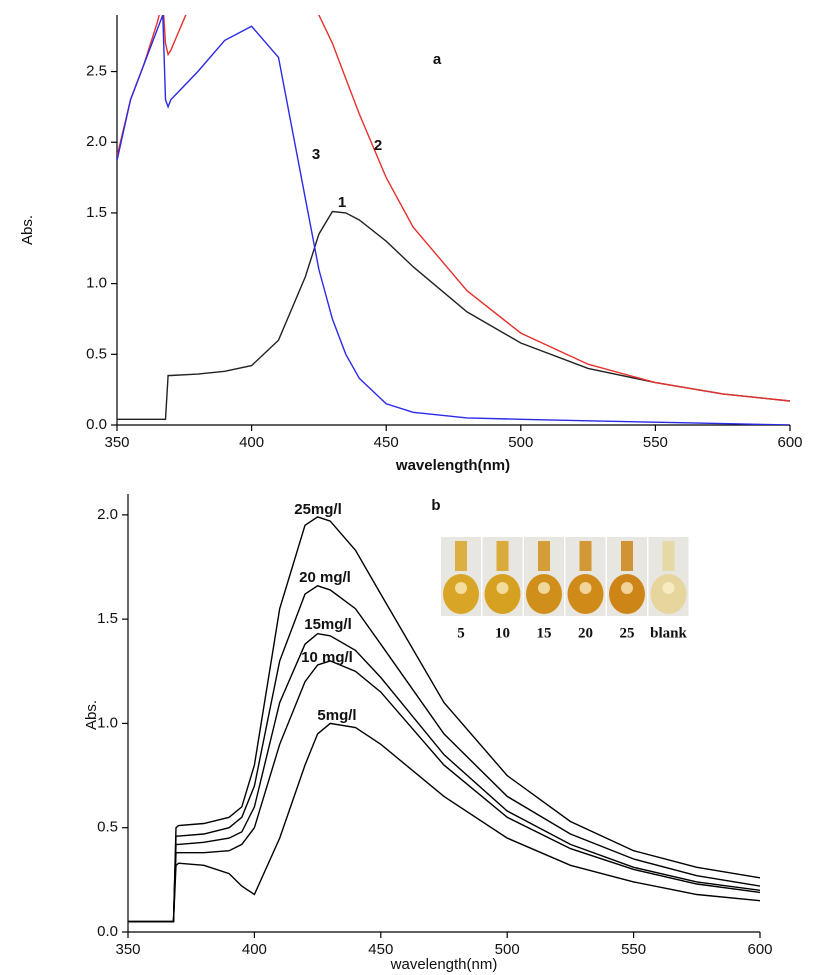 The image size is (824, 975). What do you see at coordinates (336, 715) in the screenshot?
I see `series-label: 5mg/l` at bounding box center [336, 715].